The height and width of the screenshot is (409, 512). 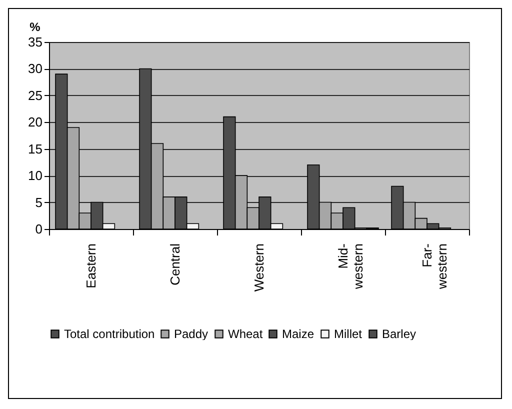 What do you see at coordinates (35, 42) in the screenshot?
I see `y-tick-label: 35` at bounding box center [35, 42].